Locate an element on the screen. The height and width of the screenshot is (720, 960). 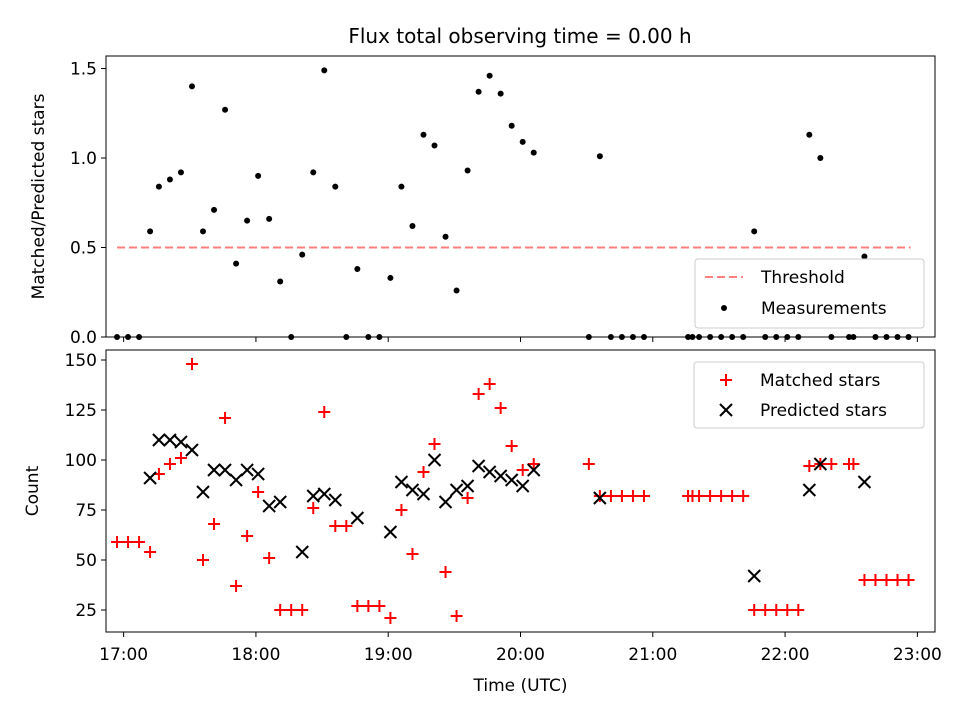
ratio-ytick-label: 1.5 is located at coordinates (83, 70).